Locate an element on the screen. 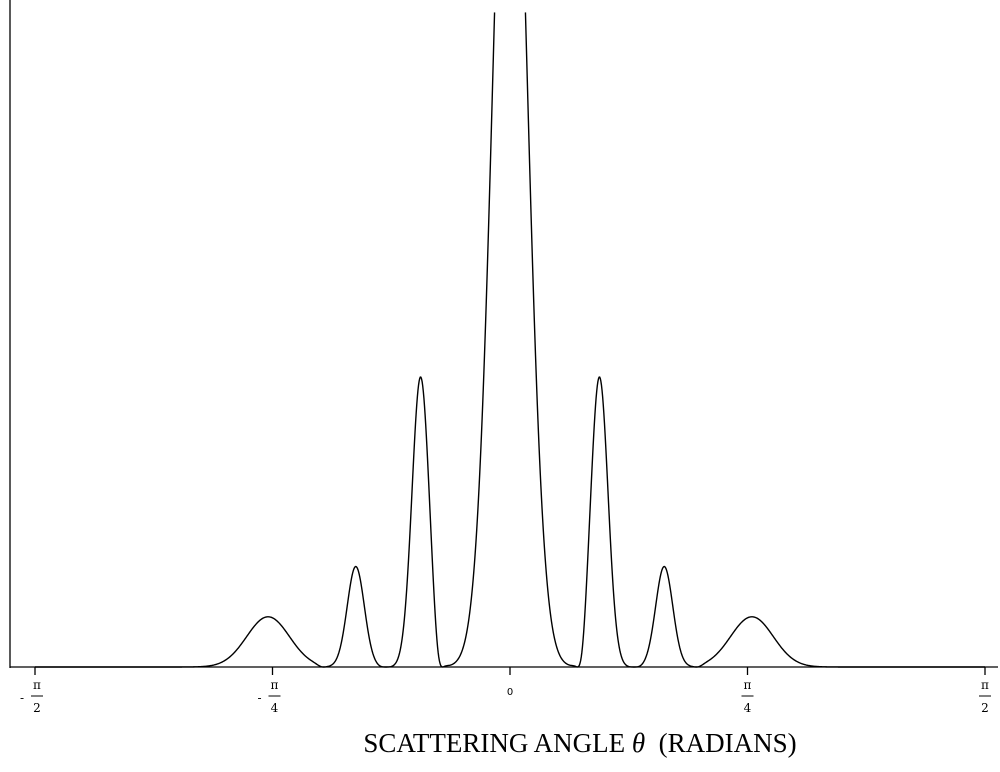 This screenshot has height=772, width=1000. x-tick-label: 0 is located at coordinates (510, 692).